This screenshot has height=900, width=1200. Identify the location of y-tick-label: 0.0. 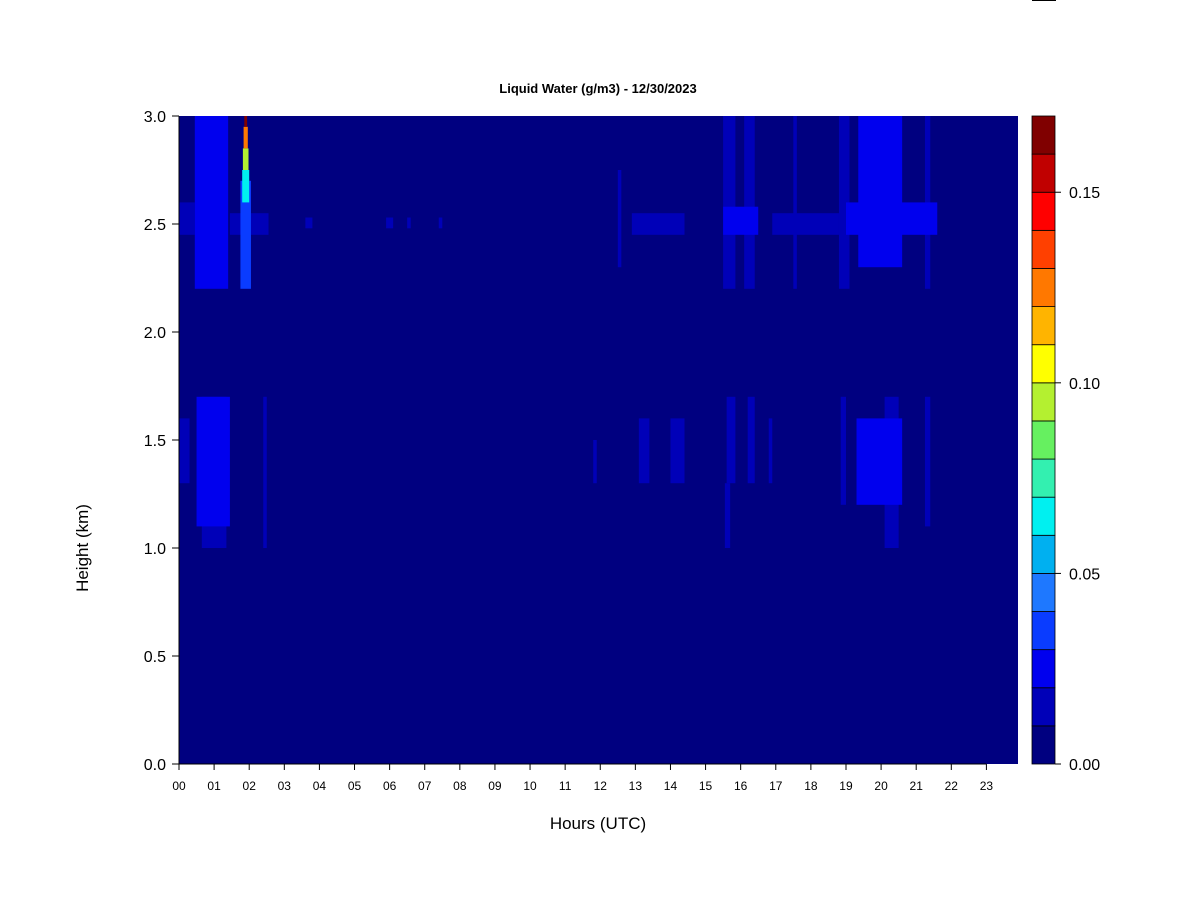
(155, 765).